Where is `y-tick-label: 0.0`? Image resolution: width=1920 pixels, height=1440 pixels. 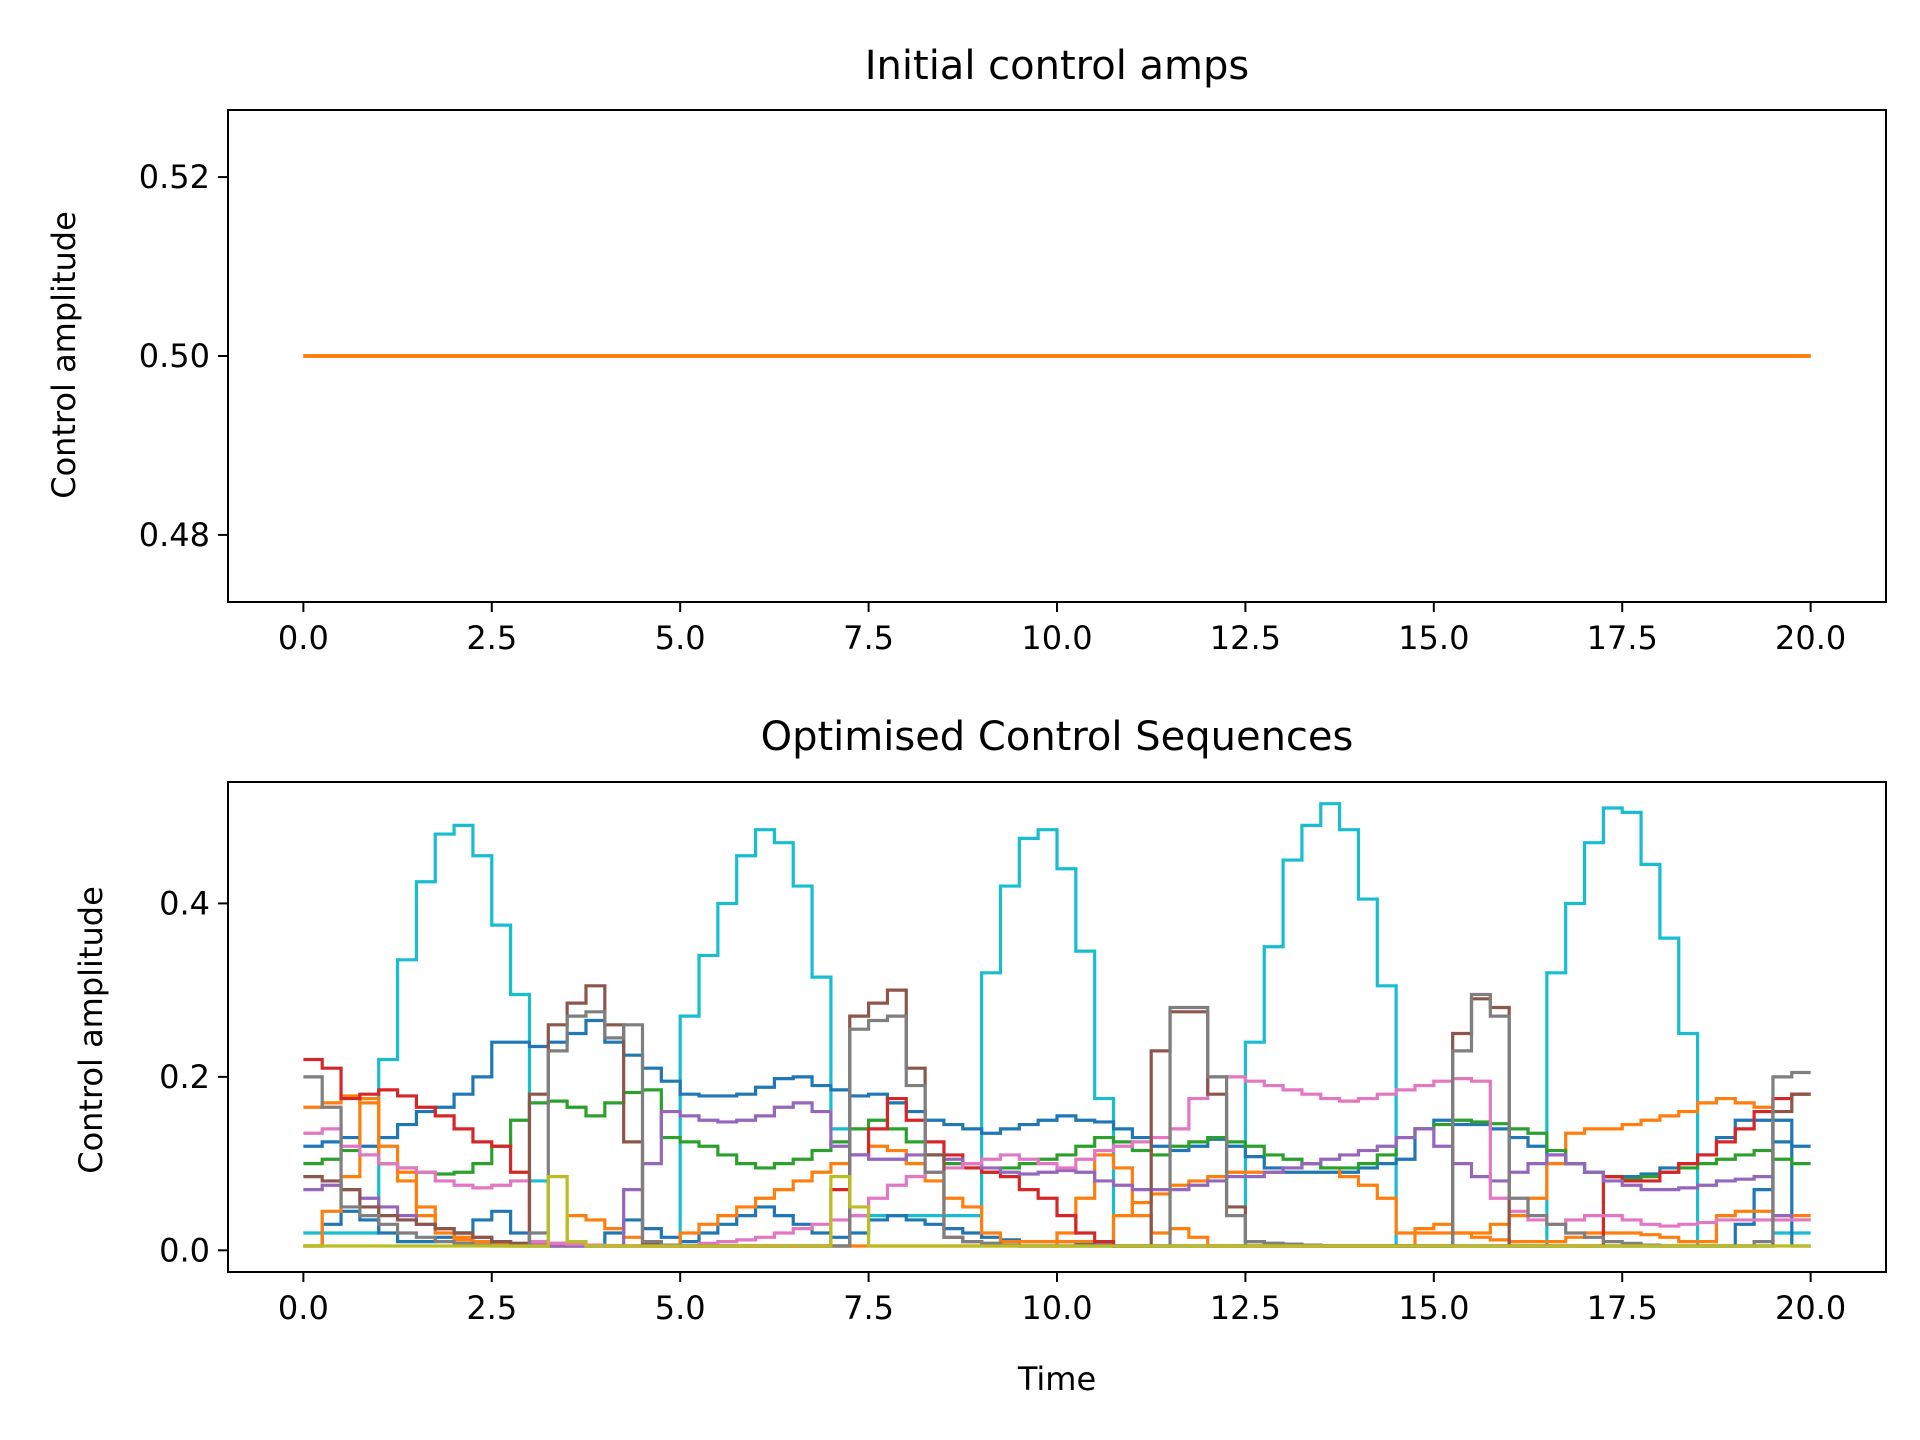 y-tick-label: 0.0 is located at coordinates (184, 1250).